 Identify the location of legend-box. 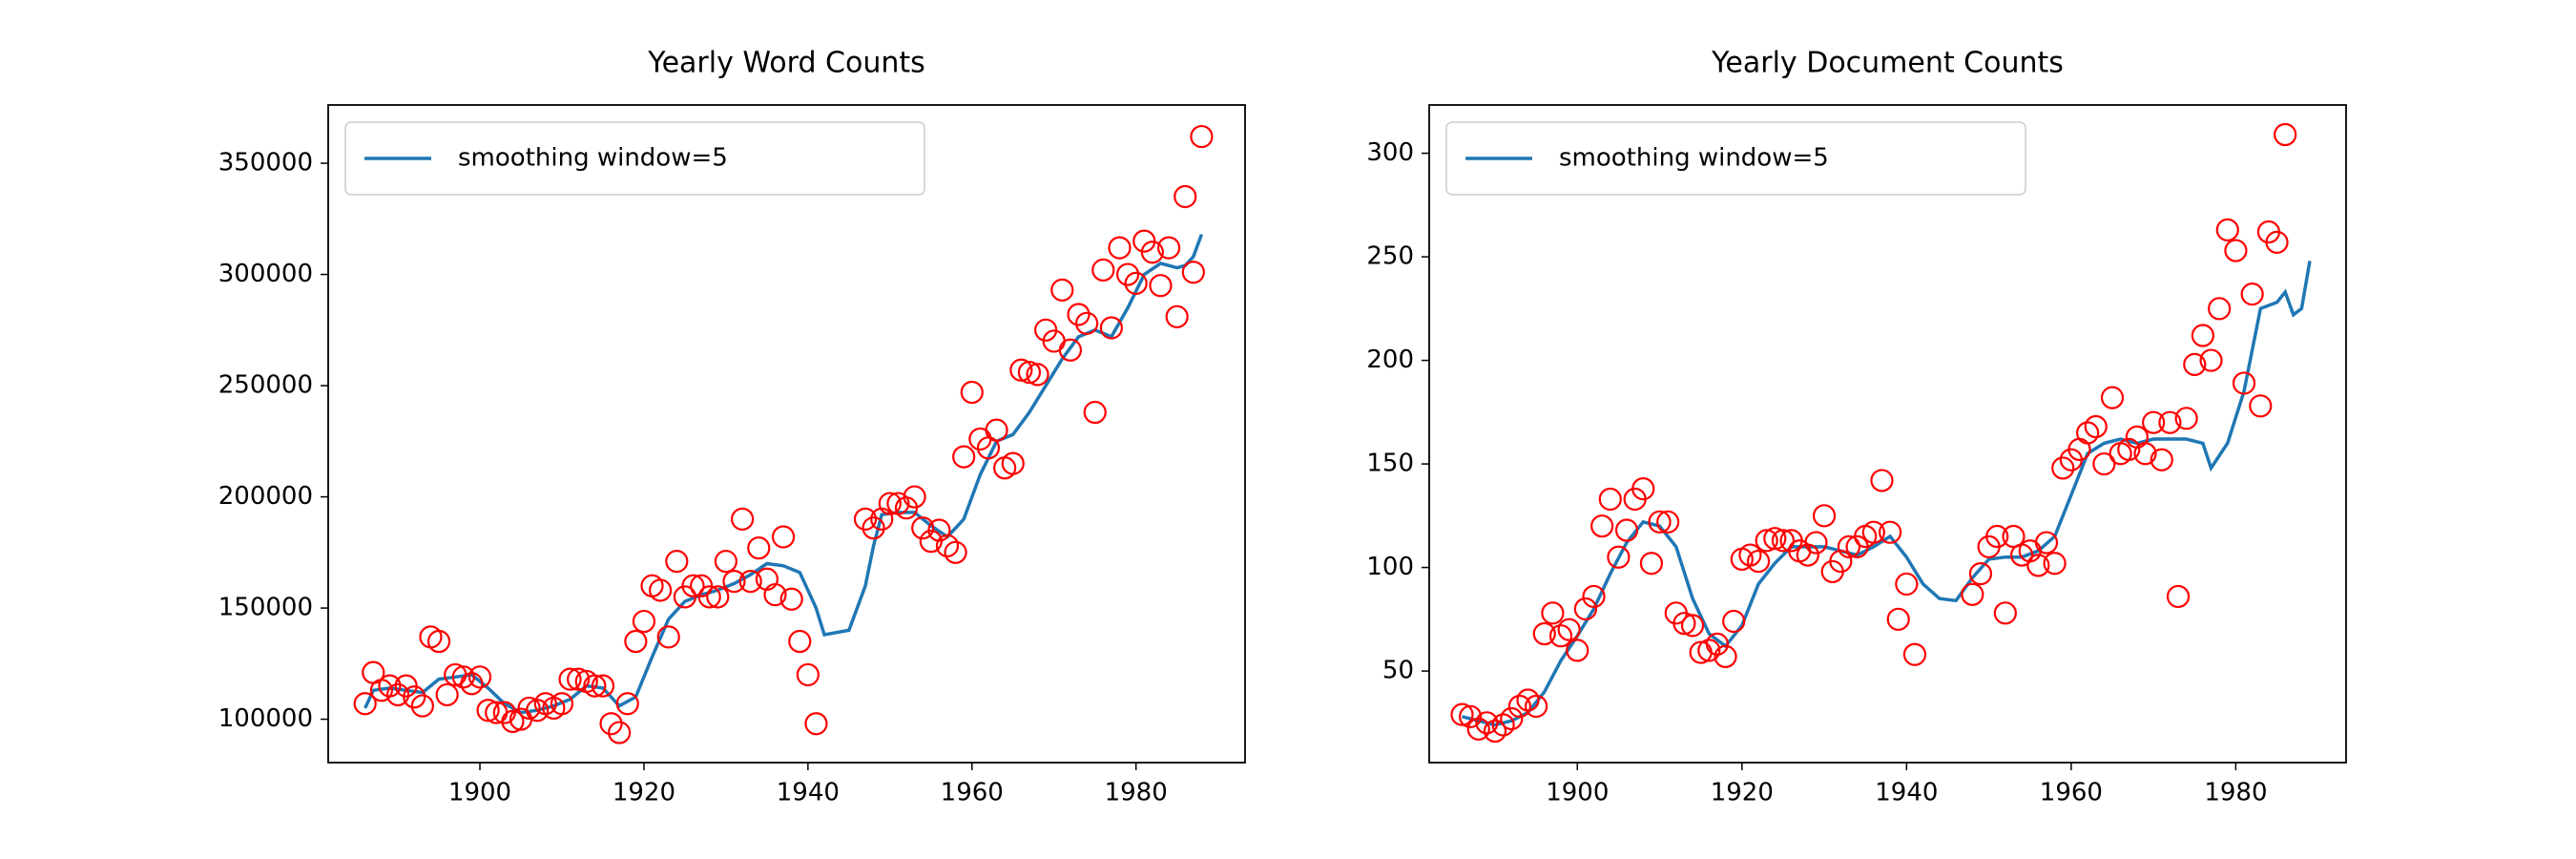
(634, 158).